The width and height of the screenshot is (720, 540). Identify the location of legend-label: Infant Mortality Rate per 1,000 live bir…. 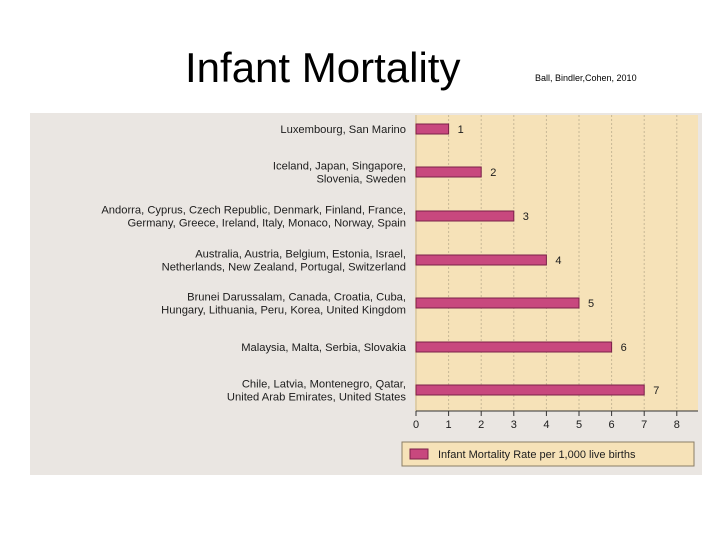
(537, 455).